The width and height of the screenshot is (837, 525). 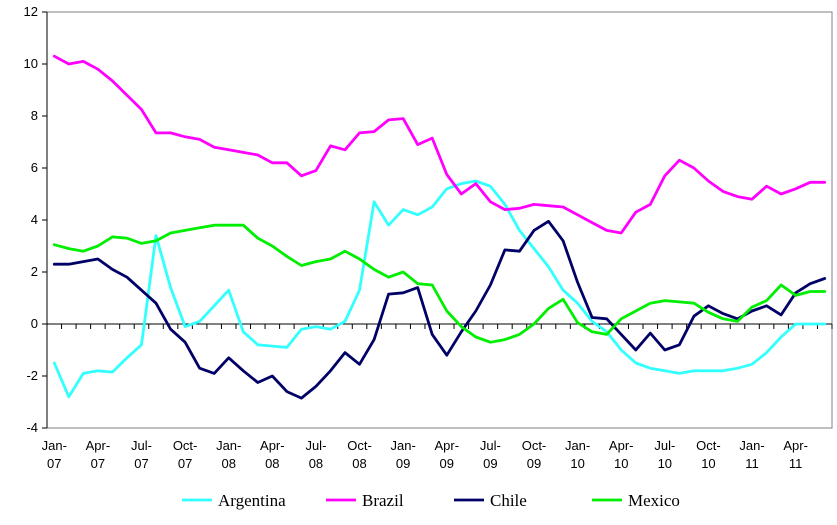 I want to click on y-tick-label: 6, so click(x=34, y=167).